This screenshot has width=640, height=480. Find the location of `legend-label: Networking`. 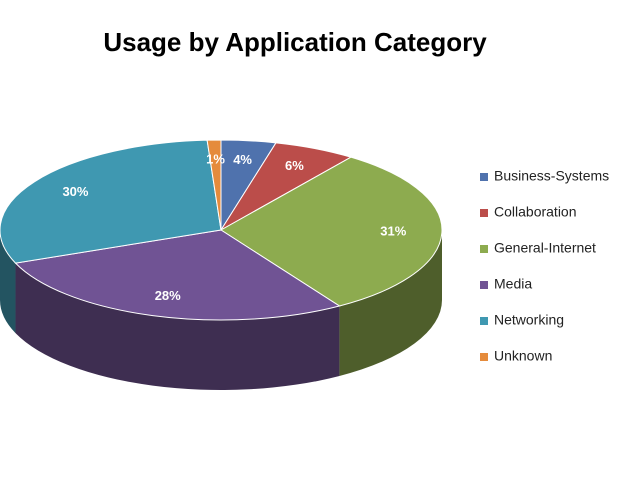

legend-label: Networking is located at coordinates (529, 320).